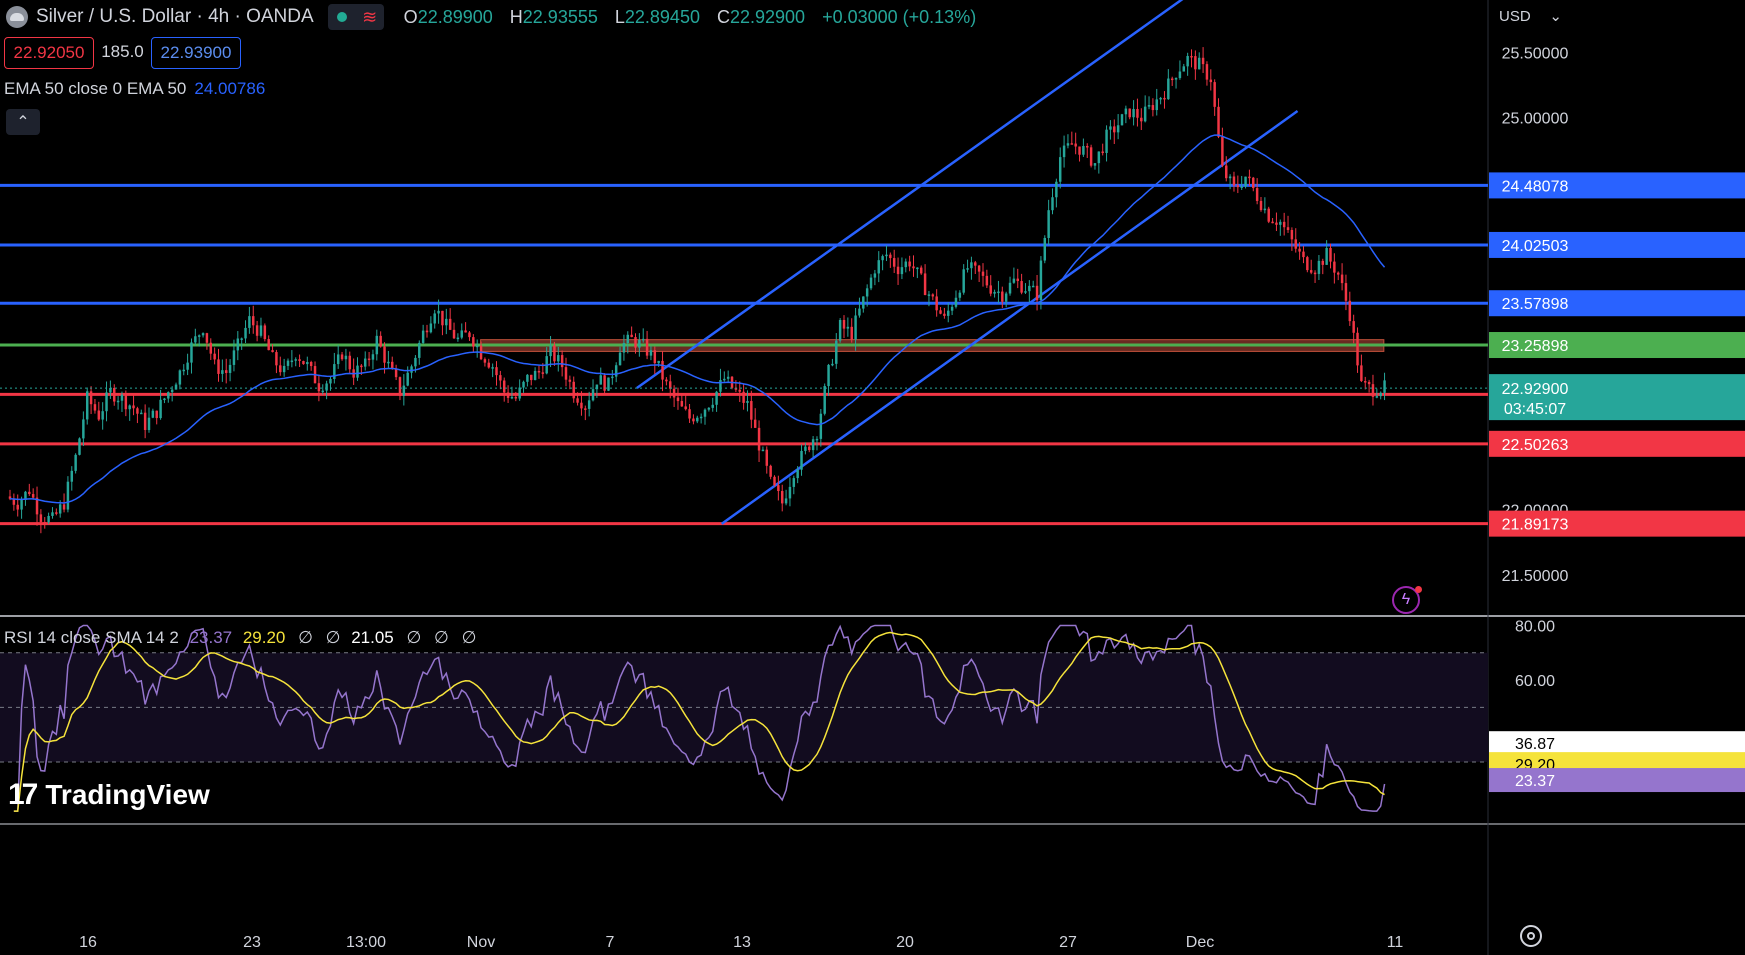 This screenshot has height=955, width=1745. Describe the element at coordinates (1555, 16) in the screenshot. I see `chevron-down-icon: ⌄` at that location.